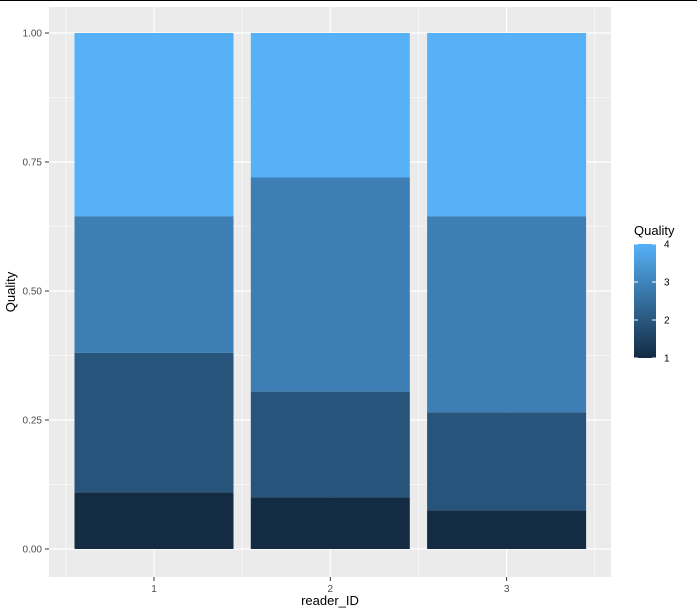  Describe the element at coordinates (645, 301) in the screenshot. I see `legend-colorbar` at that location.